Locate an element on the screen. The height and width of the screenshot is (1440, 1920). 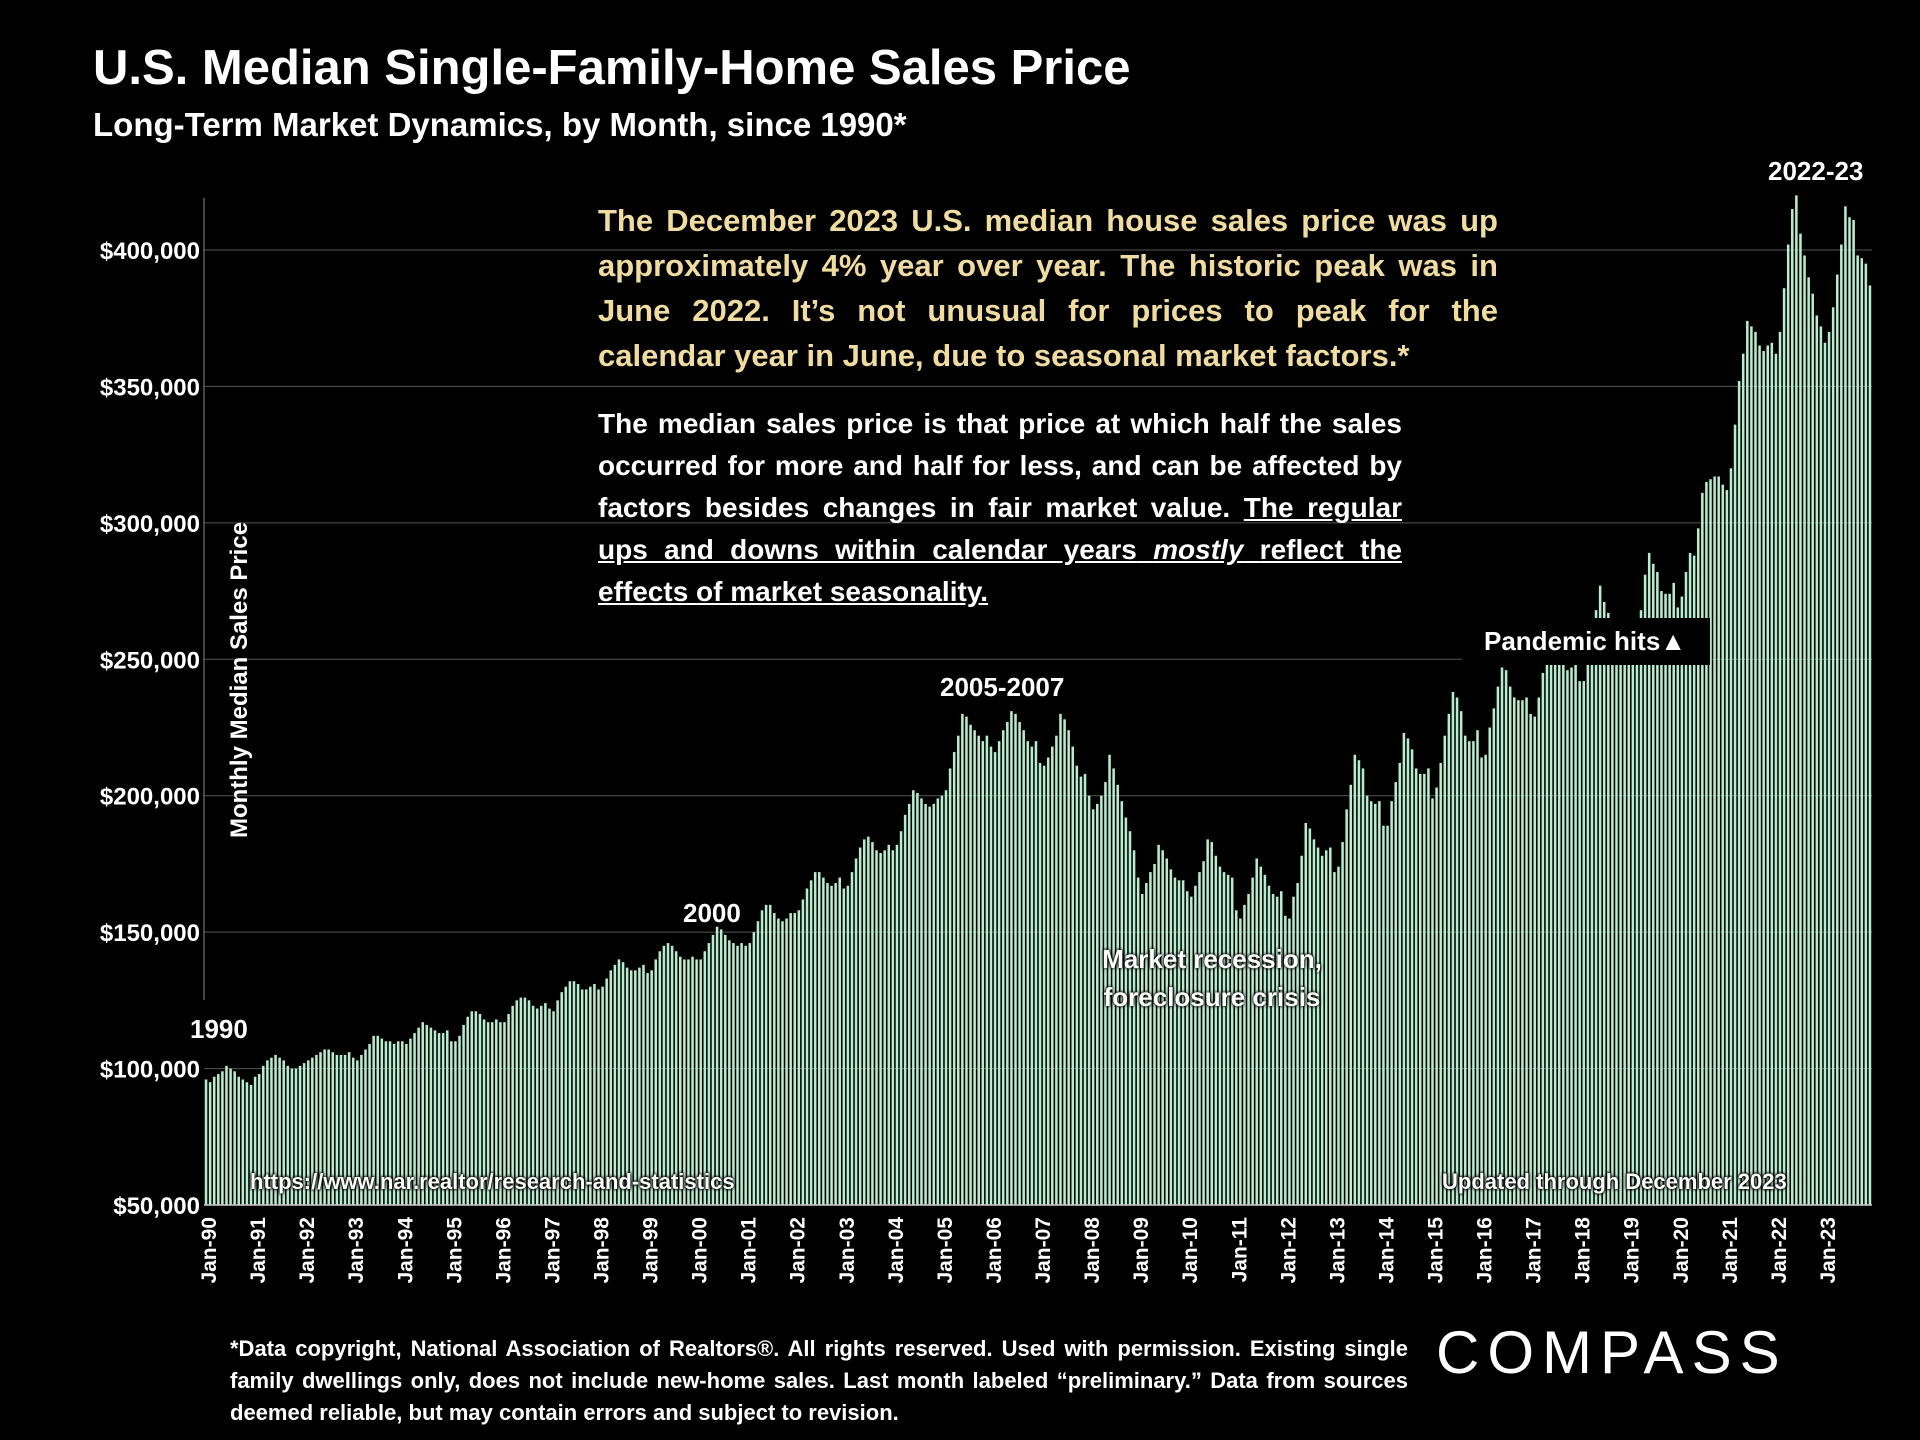
x-tick-label: Jan-20 is located at coordinates (1681, 1250).